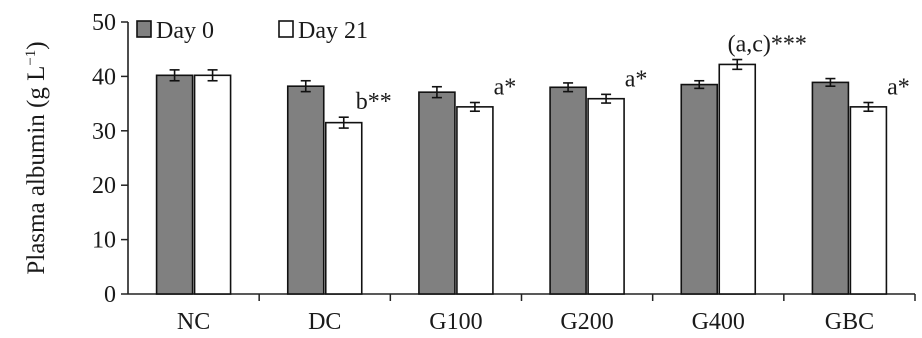 The height and width of the screenshot is (338, 922). Describe the element at coordinates (767, 45) in the screenshot. I see `significance-label: (a,c)***` at that location.